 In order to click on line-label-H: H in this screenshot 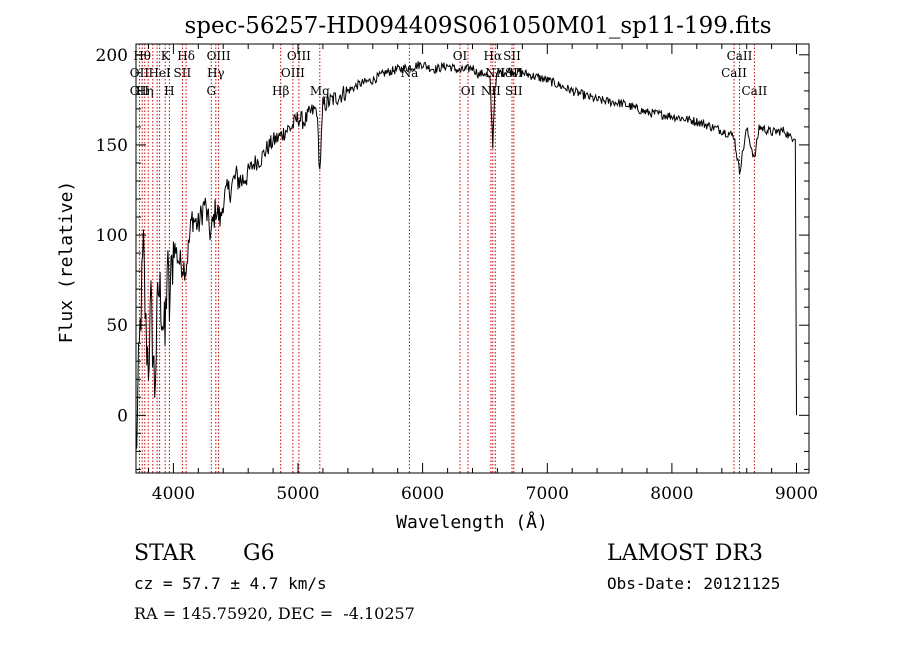, I will do `click(169, 91)`.